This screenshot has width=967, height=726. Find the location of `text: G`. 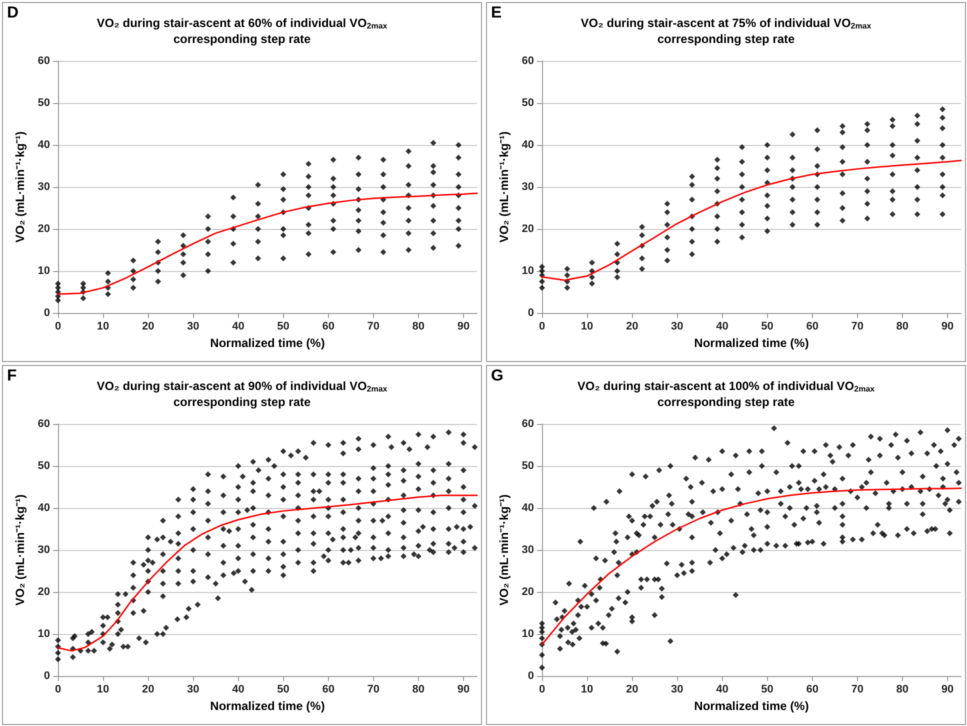

text: G is located at coordinates (497, 376).